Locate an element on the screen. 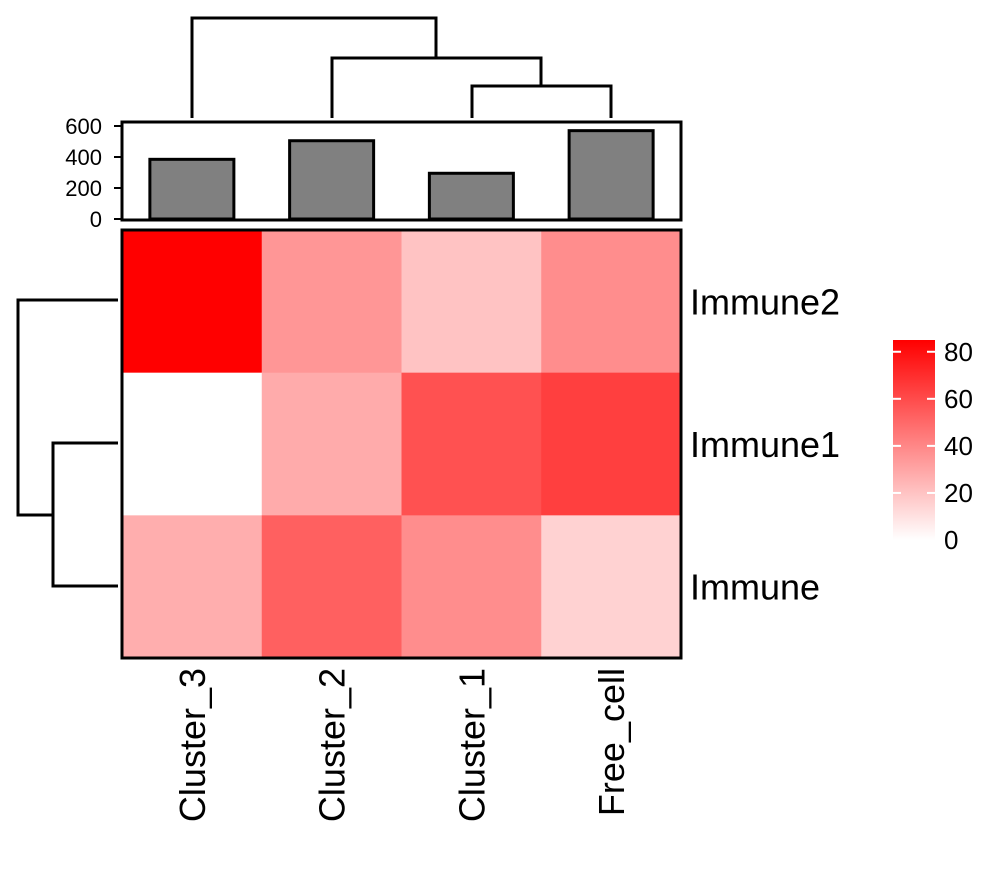 The height and width of the screenshot is (875, 1000). bar-annotation-frame is located at coordinates (401, 171).